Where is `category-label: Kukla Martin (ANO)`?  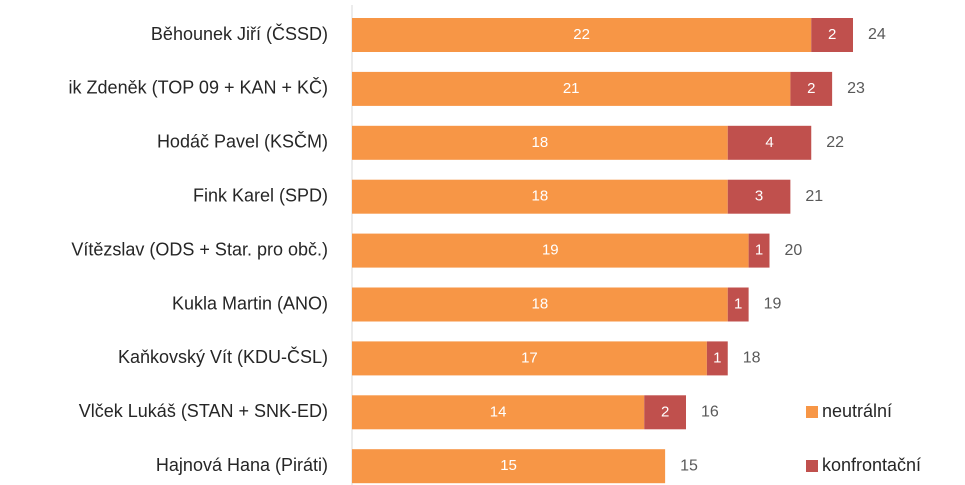
category-label: Kukla Martin (ANO) is located at coordinates (250, 303).